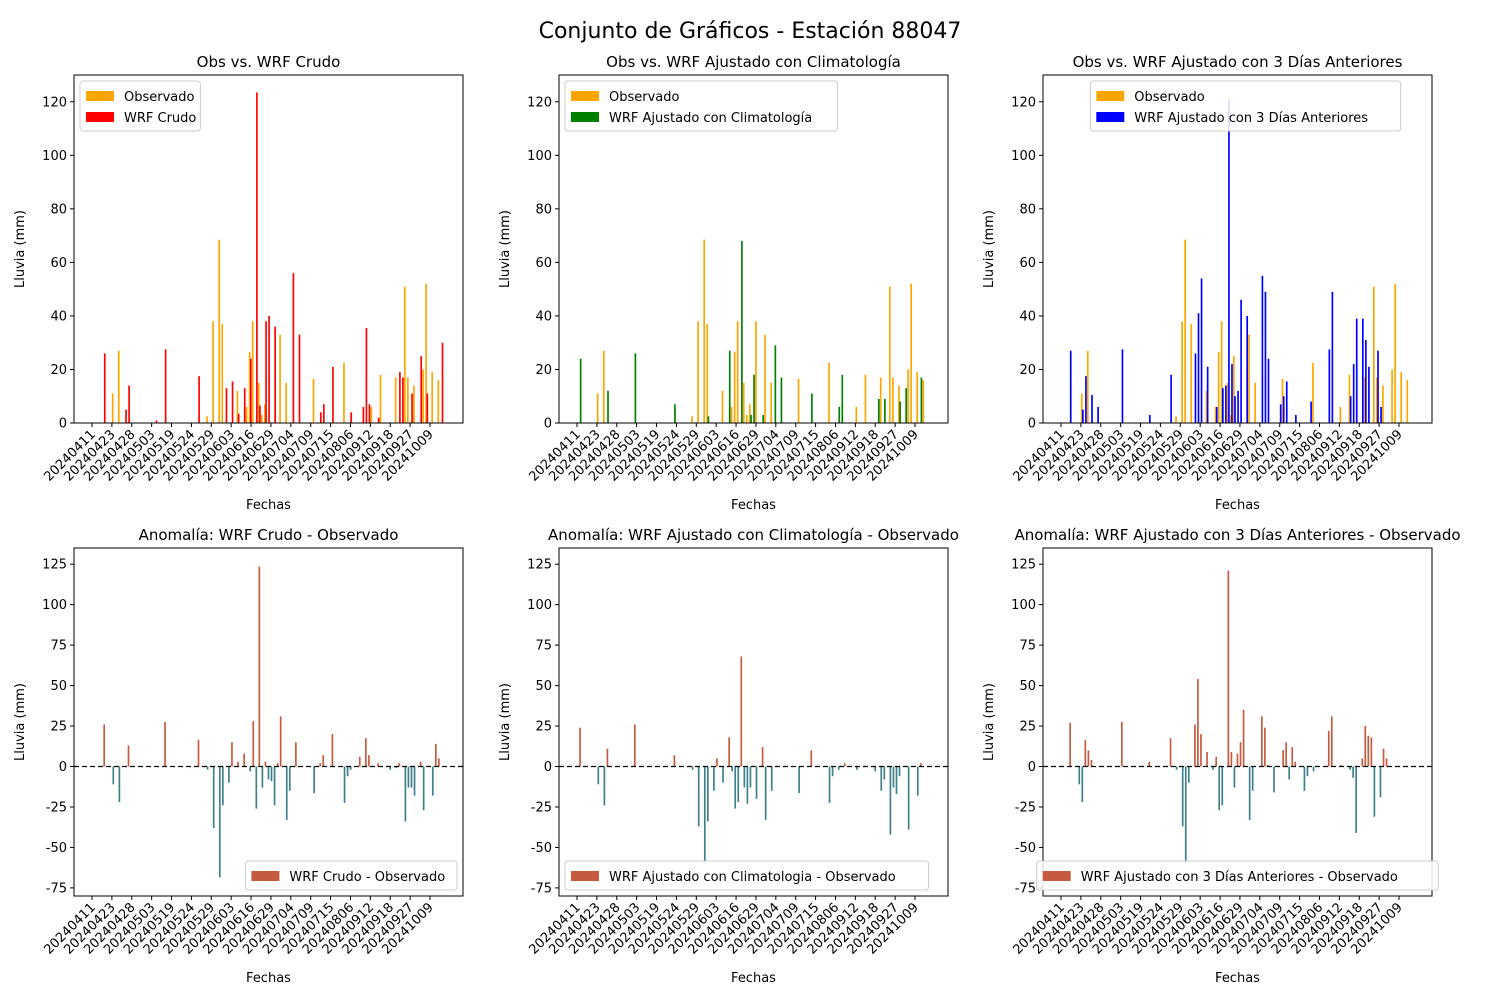 Image resolution: width=1500 pixels, height=1000 pixels. Describe the element at coordinates (753, 62) in the screenshot. I see `panel-title: Obs vs. WRF Ajustado con Climatología` at that location.